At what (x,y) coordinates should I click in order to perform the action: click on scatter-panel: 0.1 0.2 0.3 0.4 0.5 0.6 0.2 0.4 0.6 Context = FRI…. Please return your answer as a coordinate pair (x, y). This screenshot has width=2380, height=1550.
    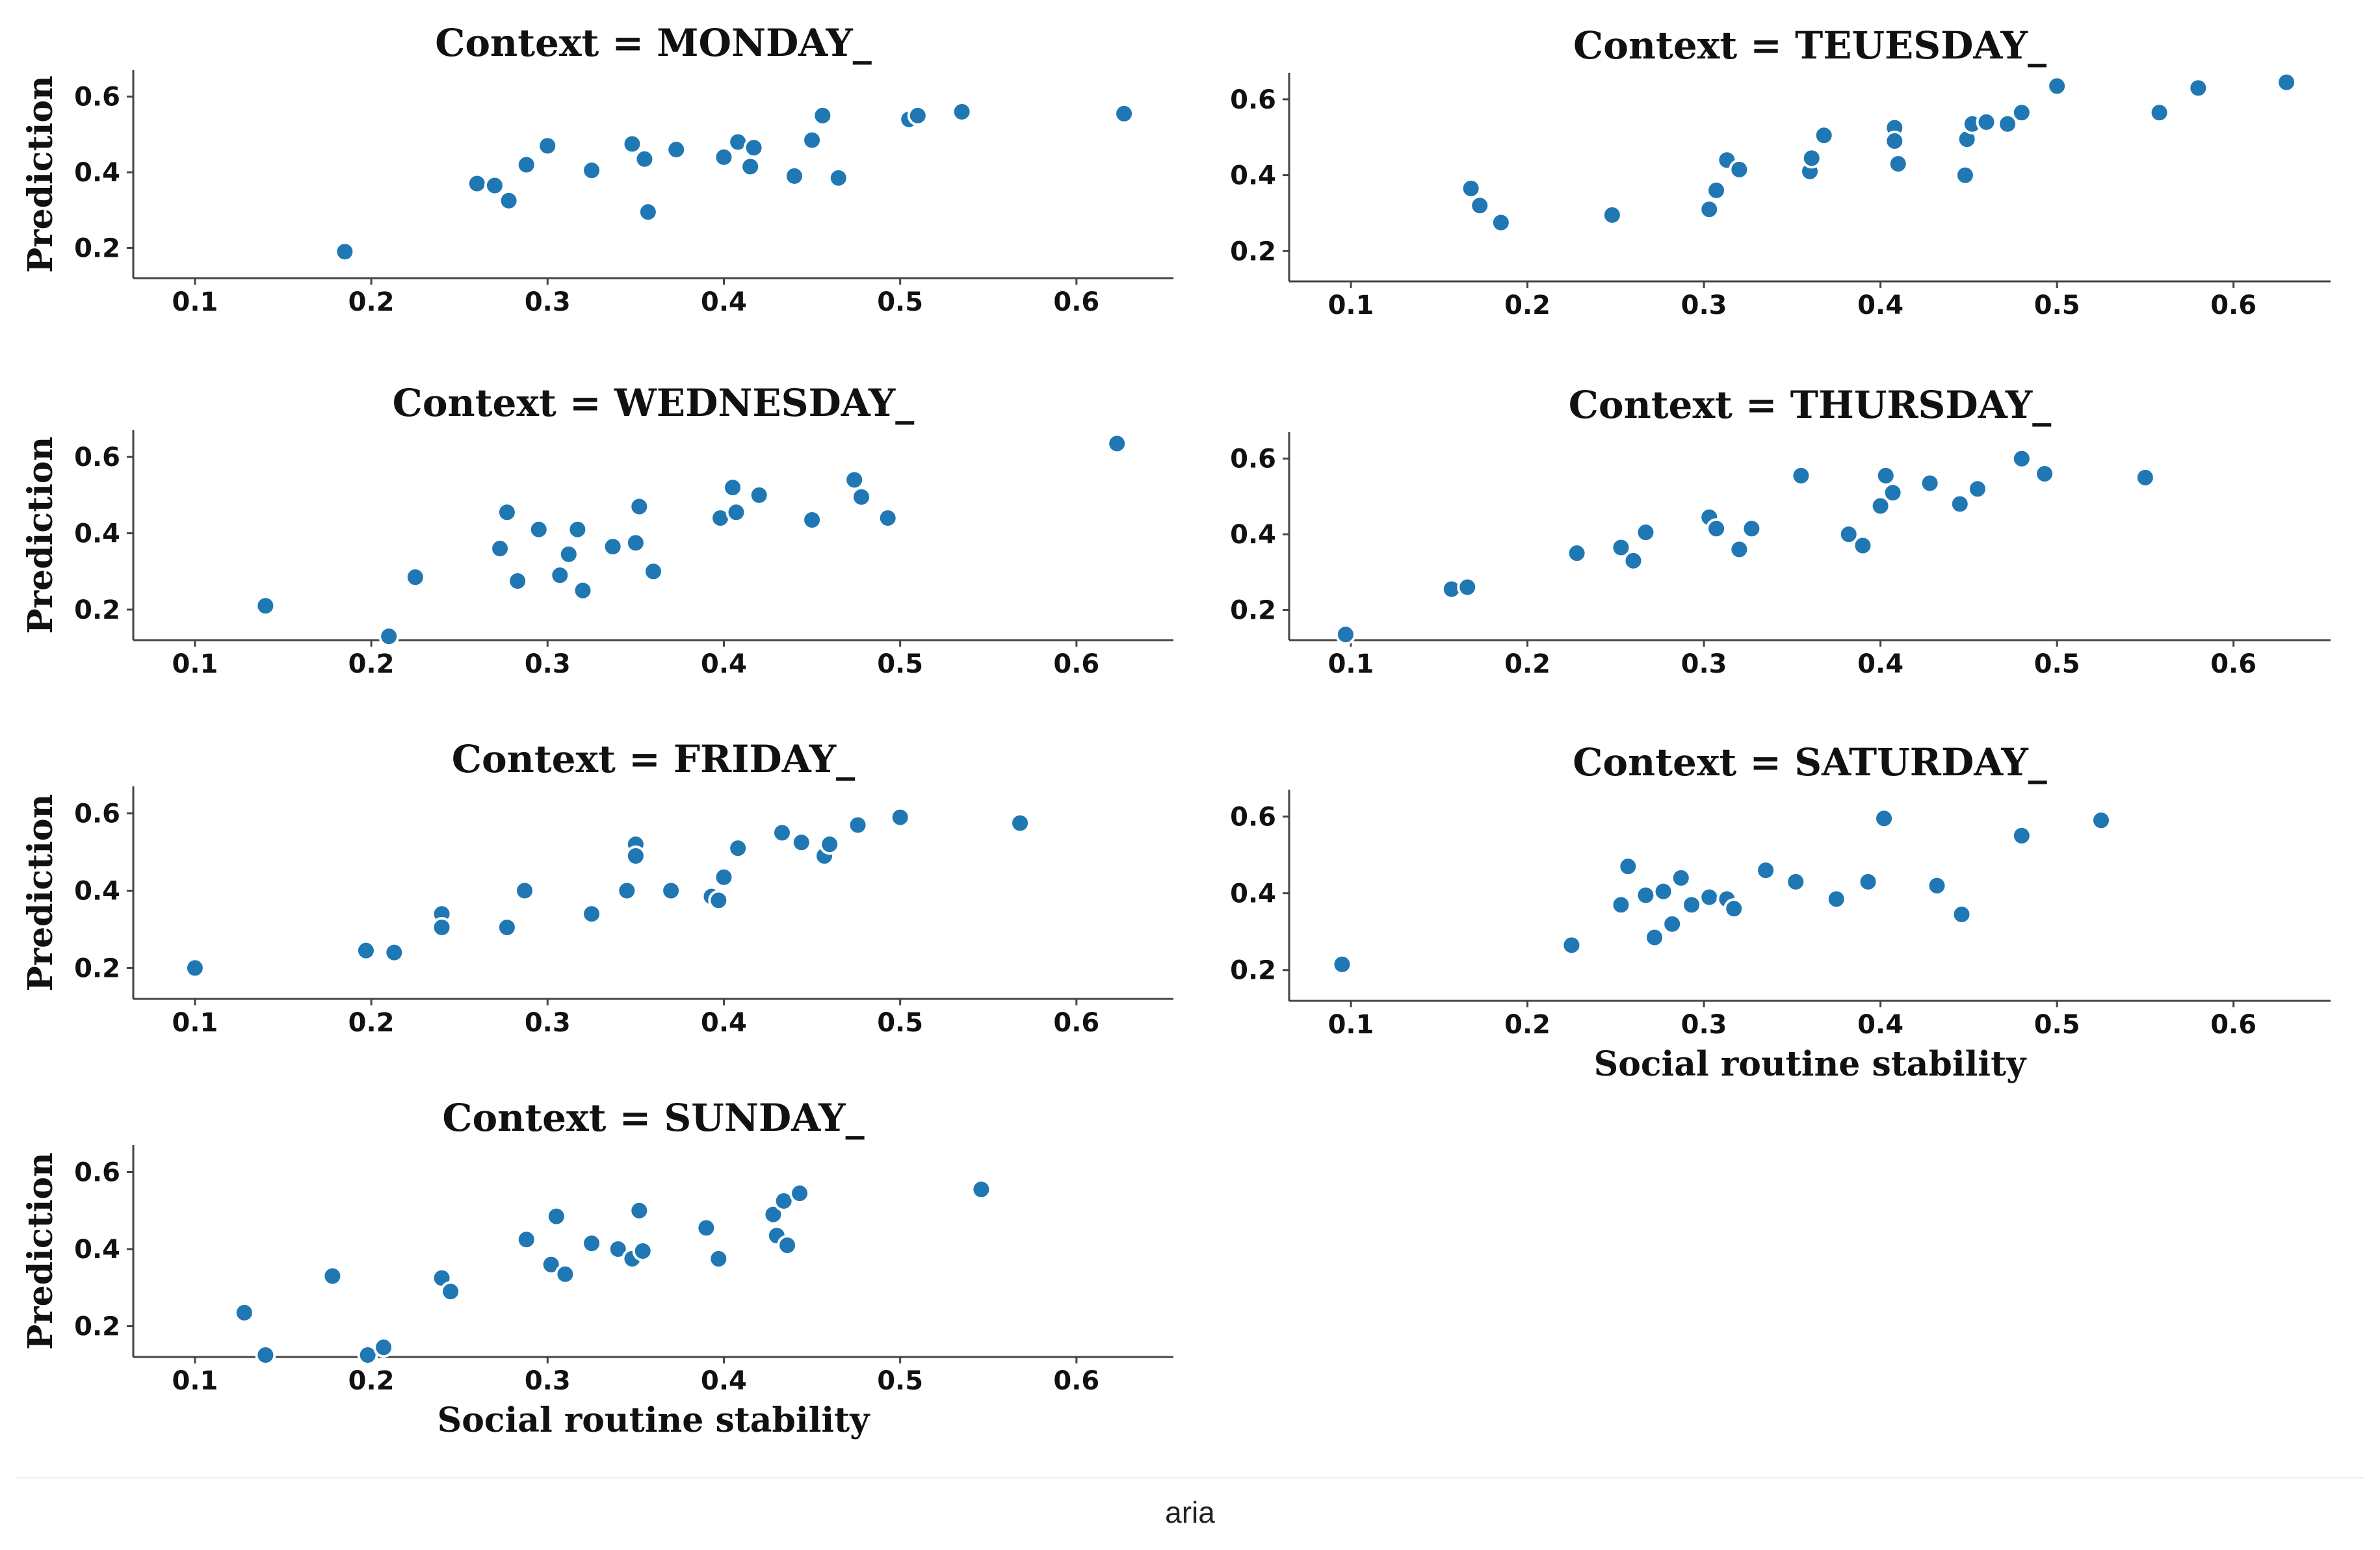
    Looking at the image, I should click on (597, 888).